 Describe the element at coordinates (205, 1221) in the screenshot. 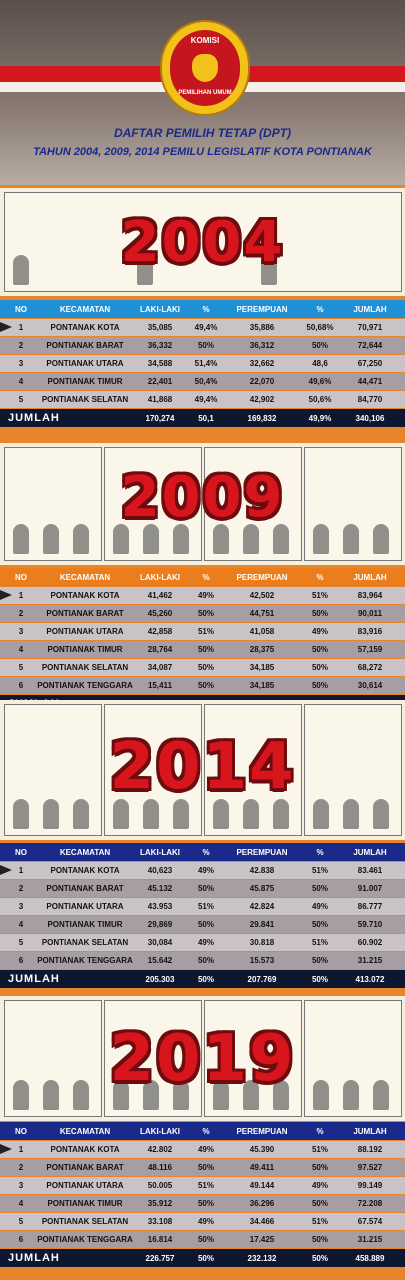

I see `table-cell-pl: 49%` at that location.